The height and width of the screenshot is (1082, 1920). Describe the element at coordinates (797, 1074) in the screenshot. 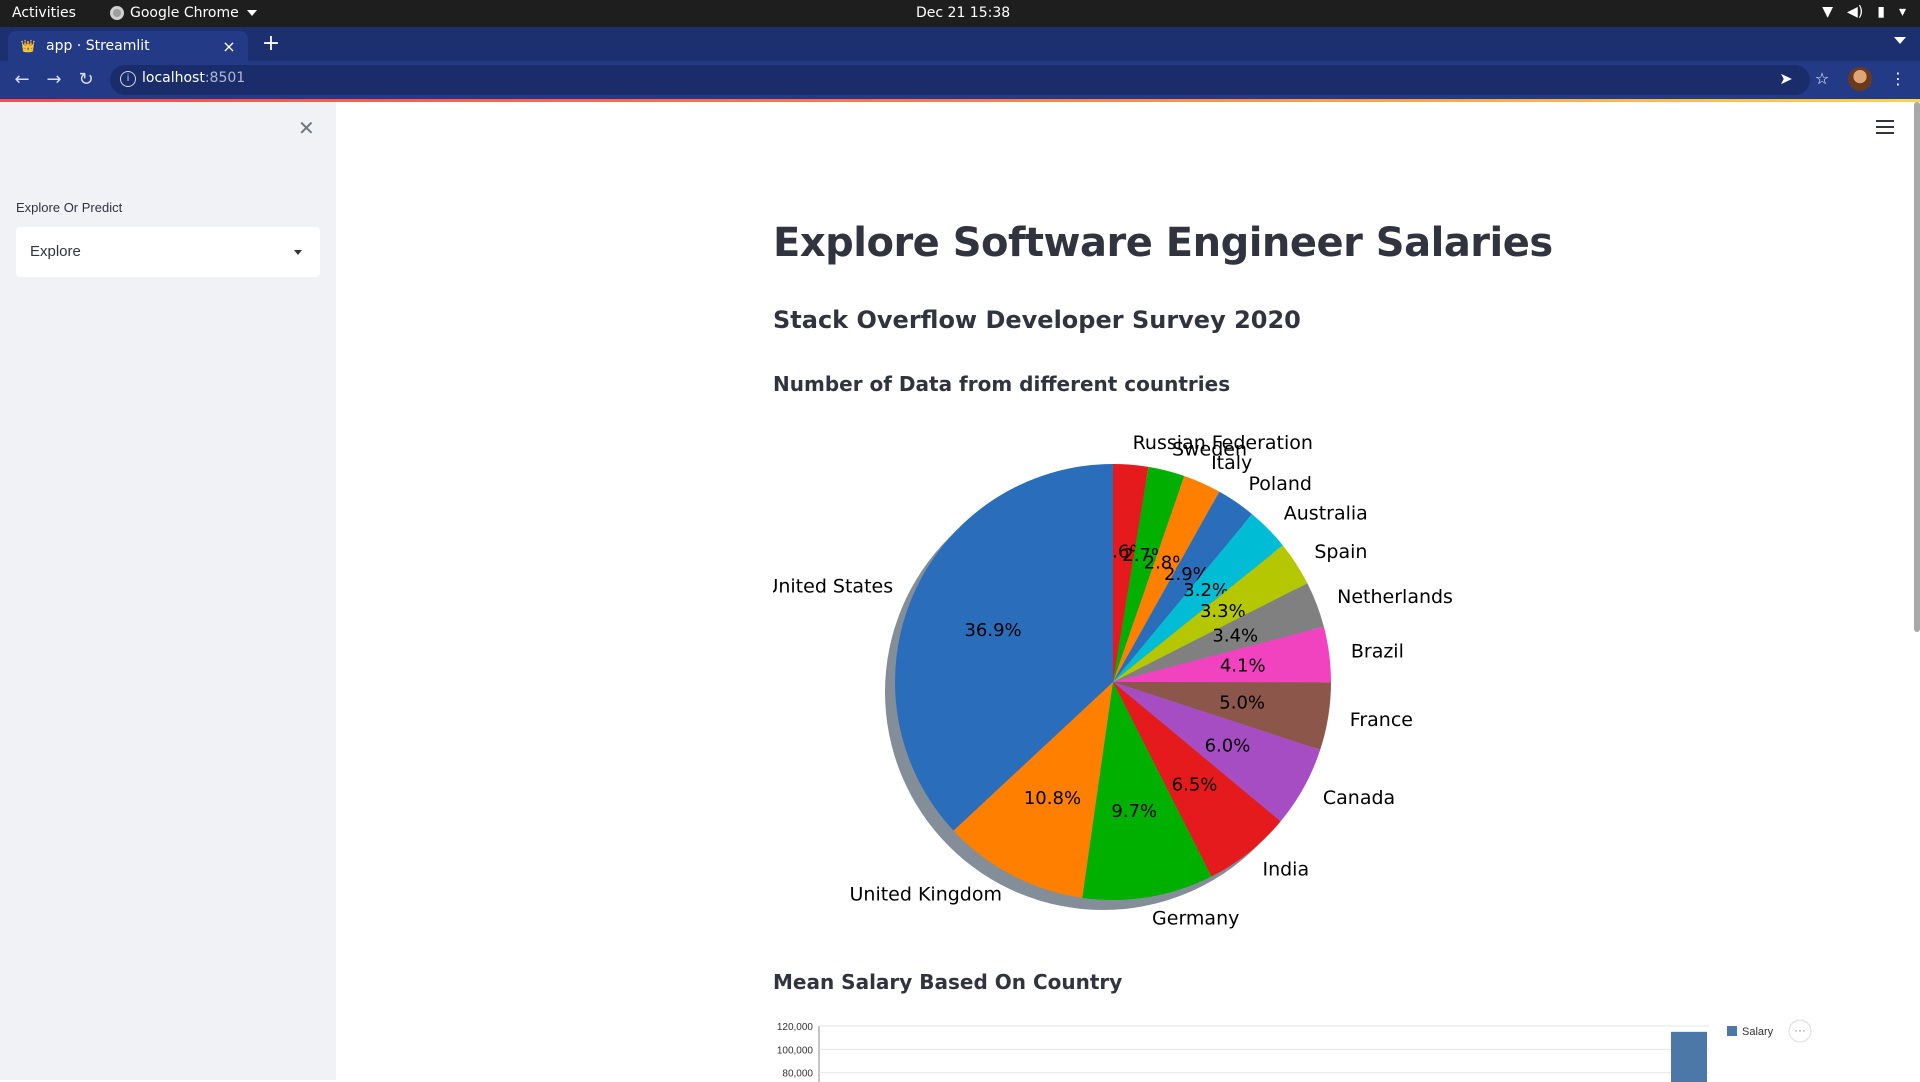

I see `bar-y-tick-label: 80,000` at that location.